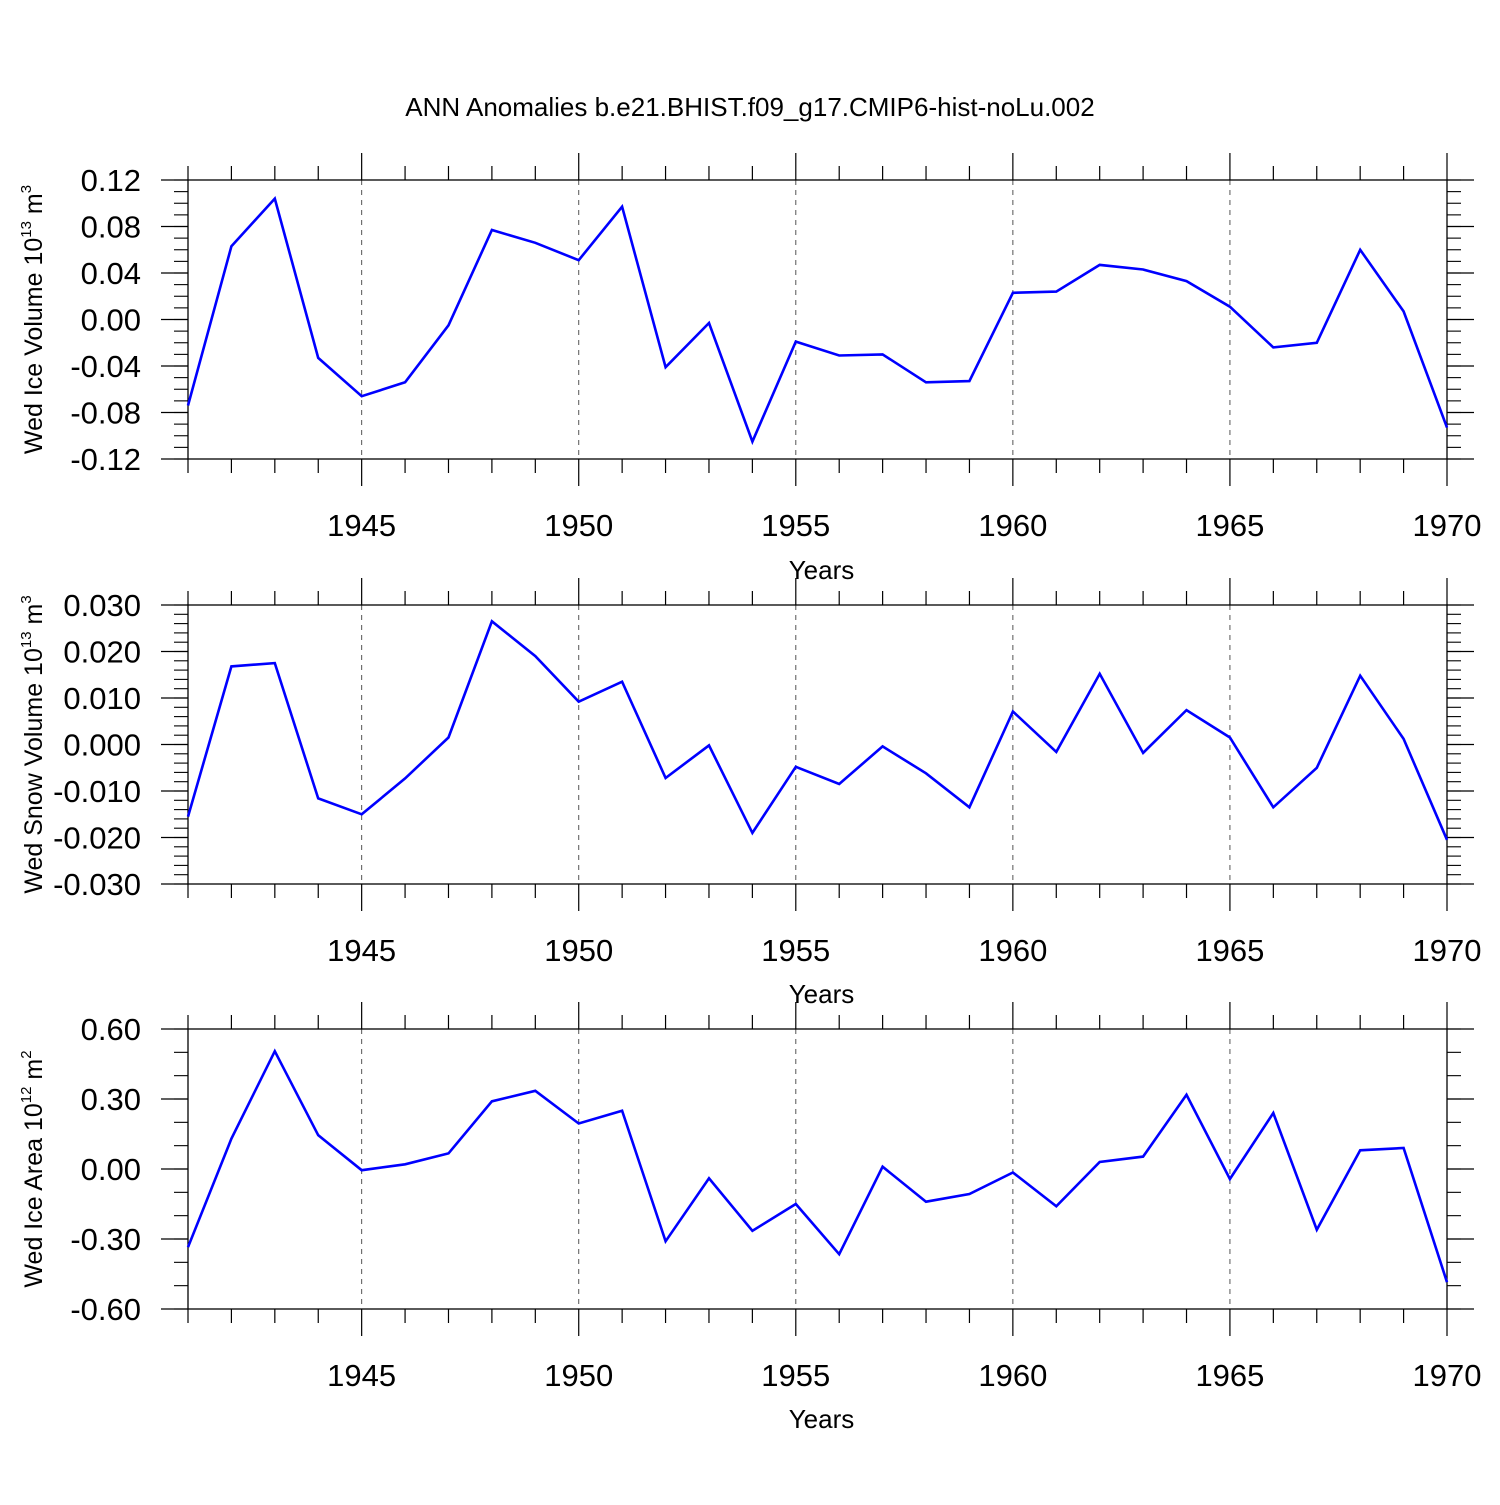 The image size is (1500, 1505). What do you see at coordinates (97, 884) in the screenshot?
I see `y-tick-label: -0.030` at bounding box center [97, 884].